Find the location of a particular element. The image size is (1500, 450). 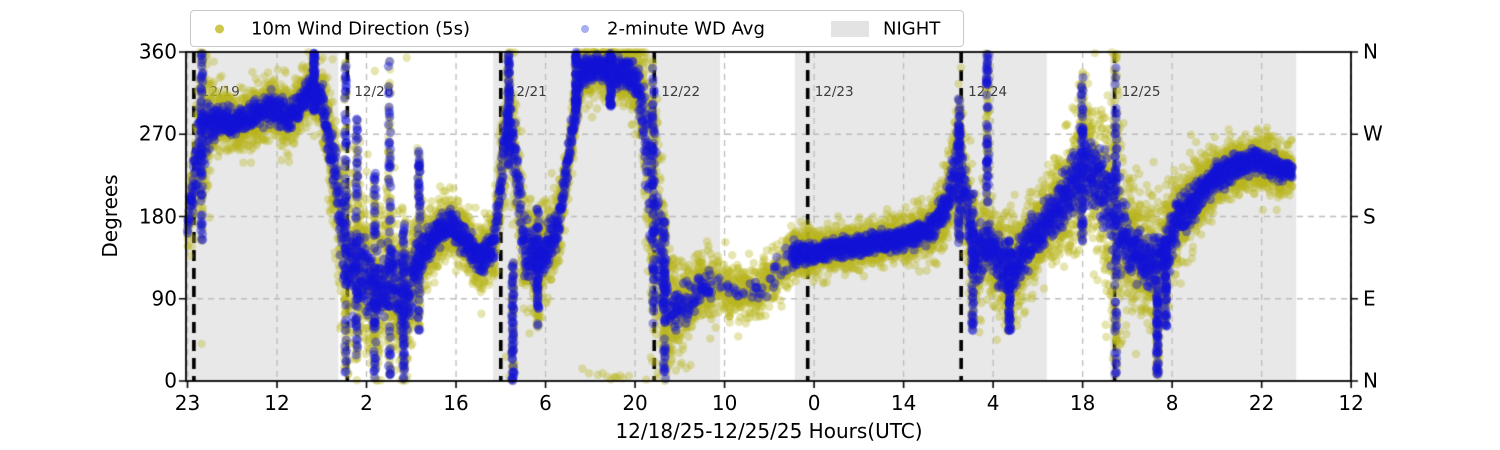

legend-item-label: 10m Wind Direction (5s) is located at coordinates (361, 28).